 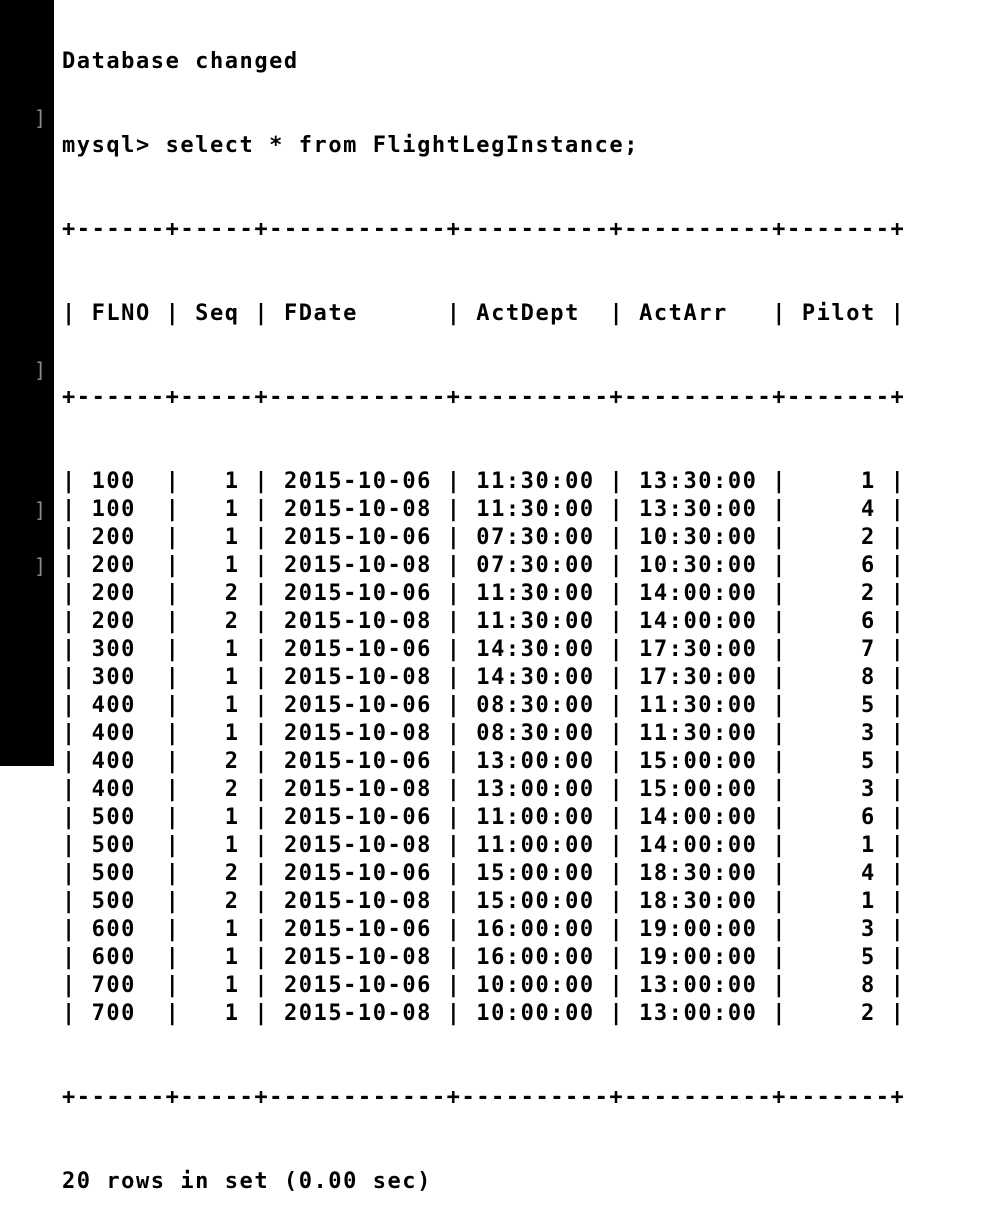 I want to click on cell-pilot: 4, so click(x=838, y=873).